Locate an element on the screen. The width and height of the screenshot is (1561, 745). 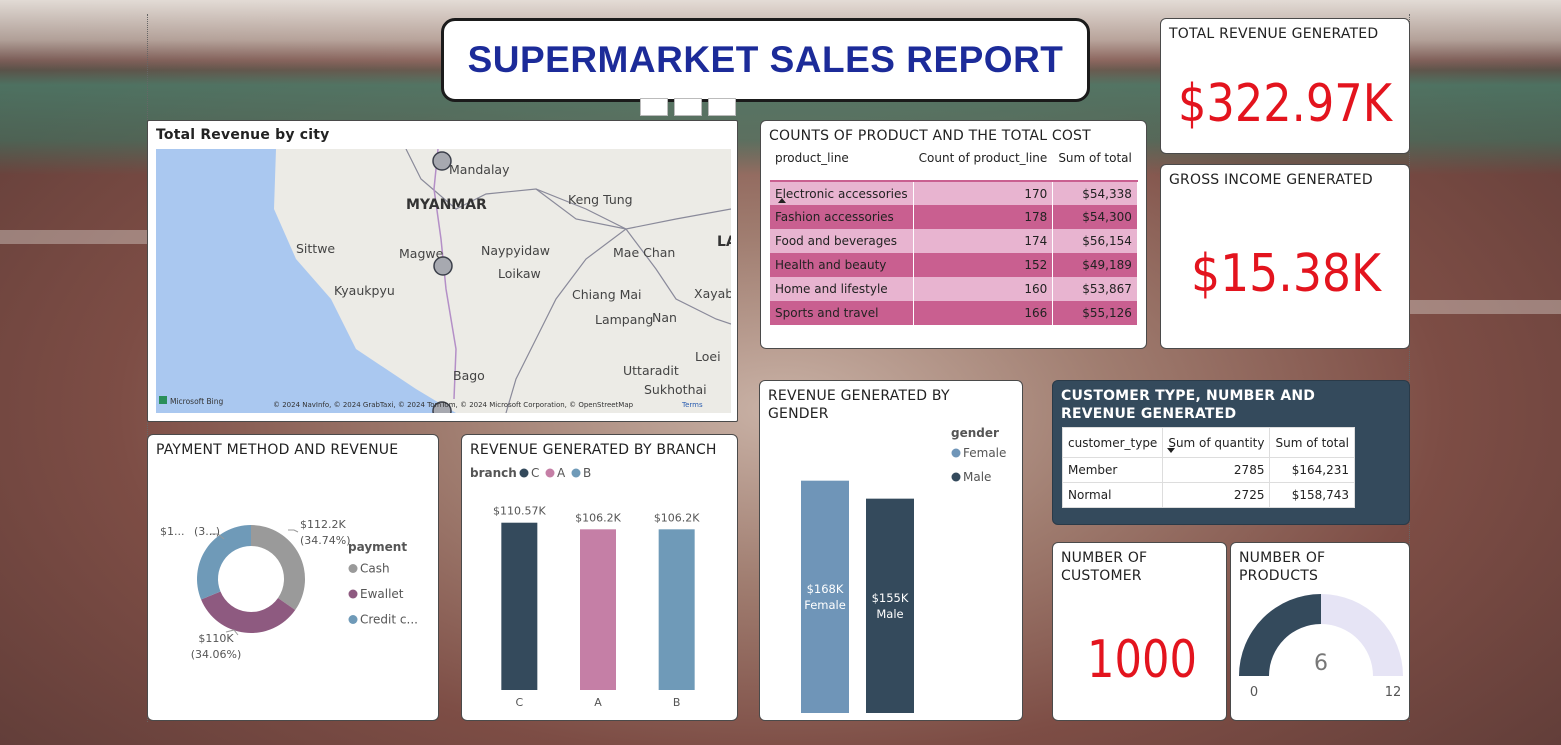
table-row: Food and beverages 174 $56,154 is located at coordinates (954, 241).